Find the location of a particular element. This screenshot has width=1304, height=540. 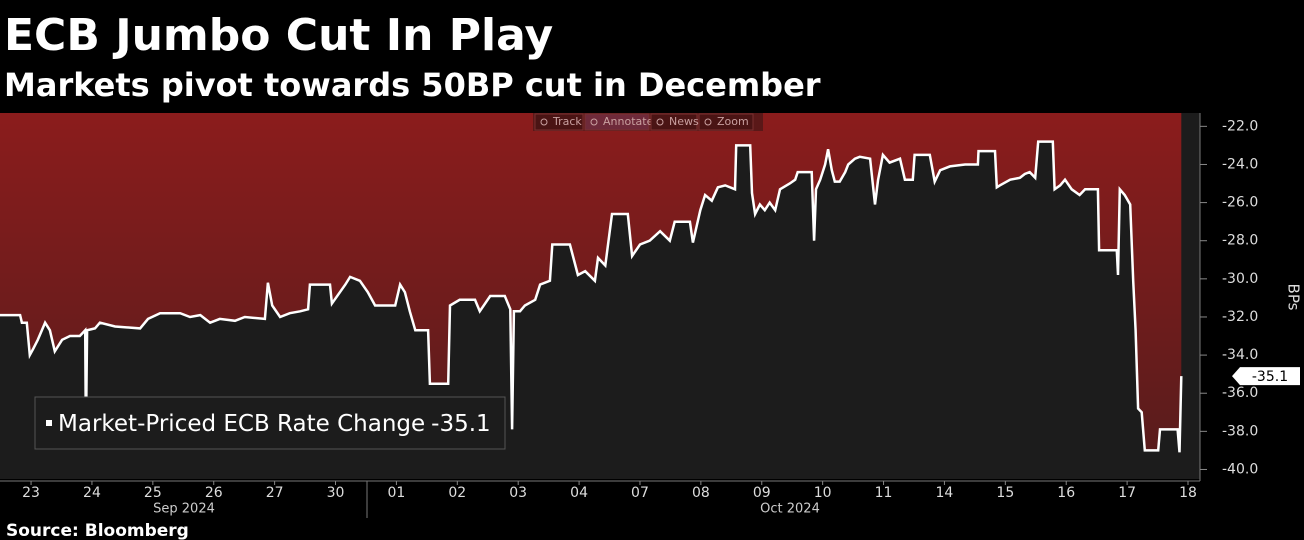

last-value-tag: -35.1 is located at coordinates (1270, 377).